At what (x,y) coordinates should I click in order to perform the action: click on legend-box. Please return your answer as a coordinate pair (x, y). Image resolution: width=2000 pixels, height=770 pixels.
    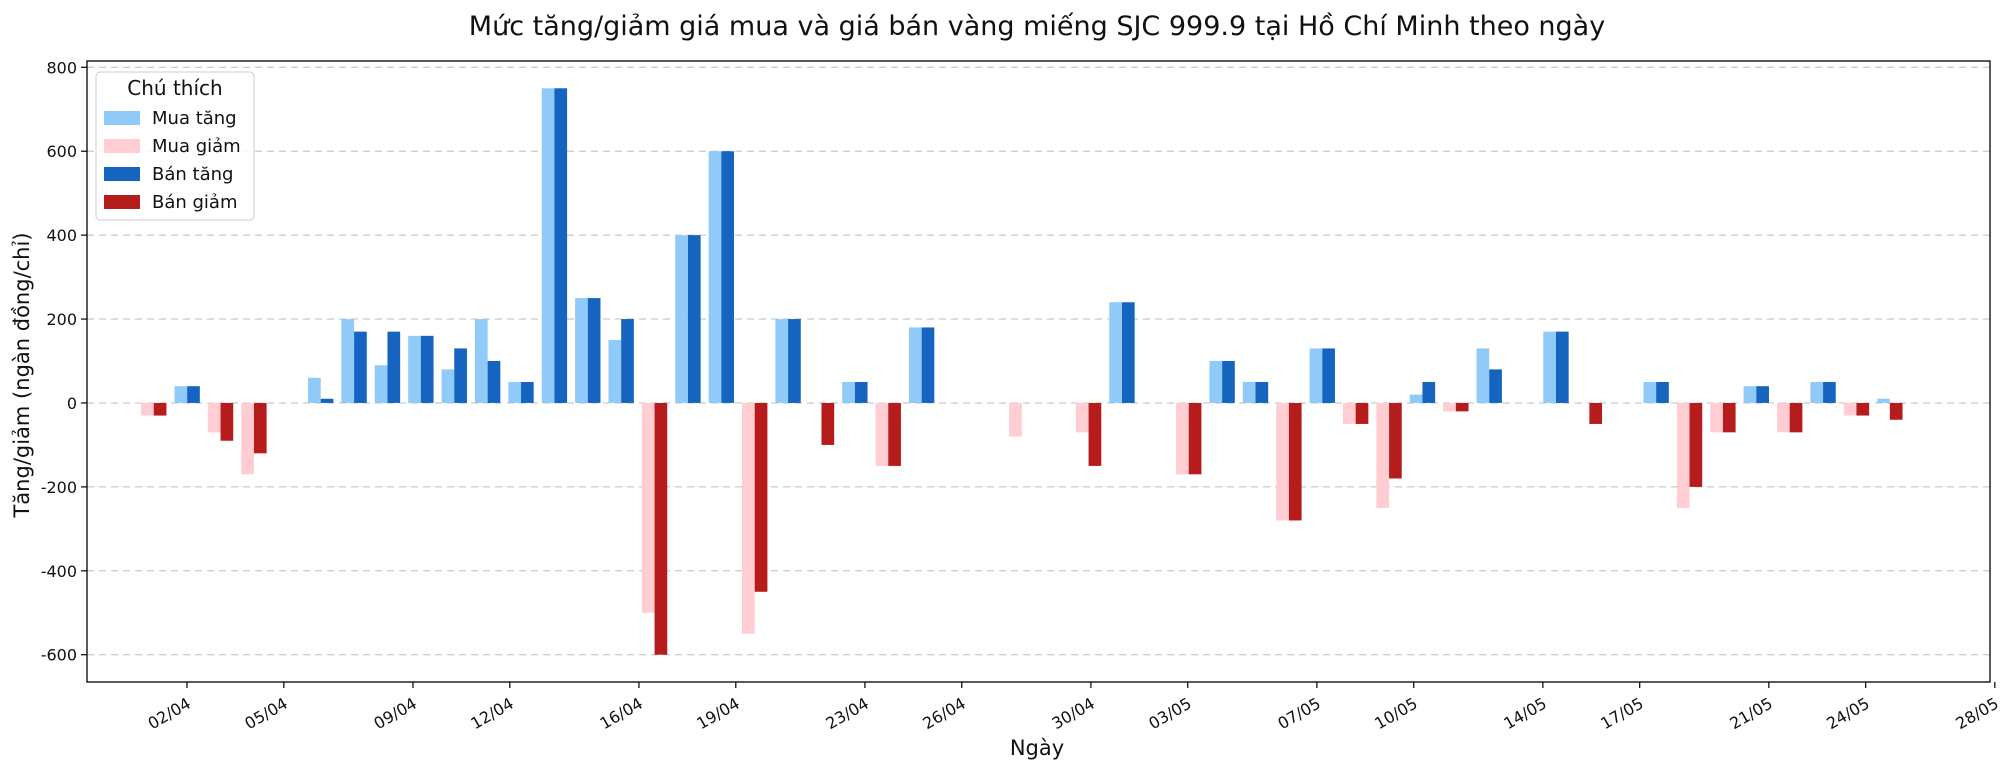
    Looking at the image, I should click on (175, 146).